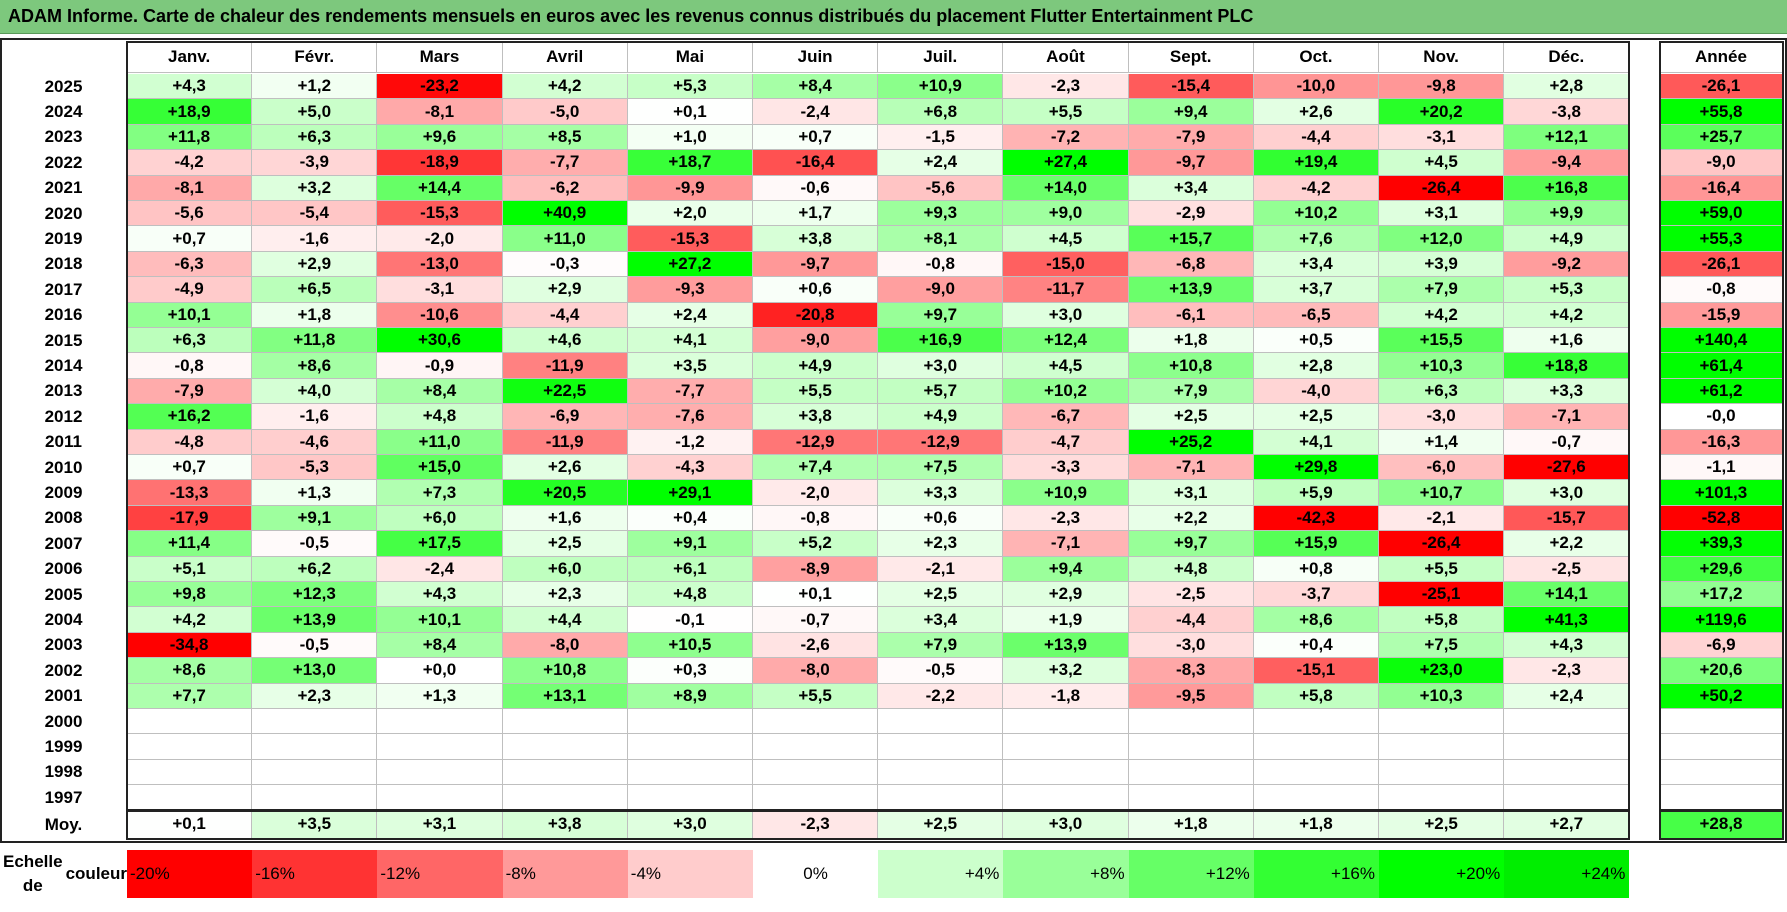 This screenshot has width=1787, height=912. What do you see at coordinates (63, 366) in the screenshot?
I see `year-label: 2014` at bounding box center [63, 366].